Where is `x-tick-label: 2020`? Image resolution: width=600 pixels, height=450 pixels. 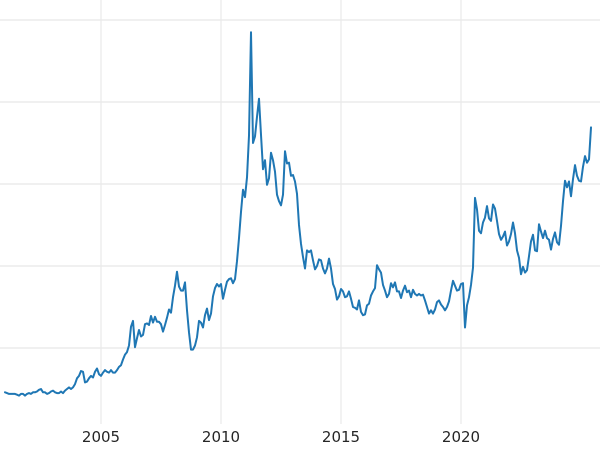
x-tick-label: 2020 is located at coordinates (461, 437).